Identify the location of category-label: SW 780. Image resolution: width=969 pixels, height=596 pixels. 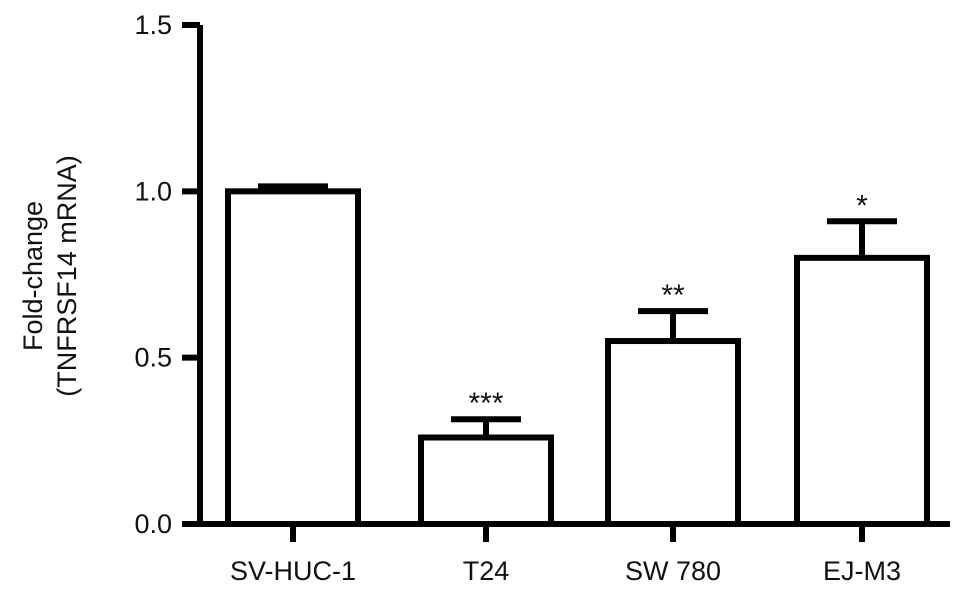
(673, 571).